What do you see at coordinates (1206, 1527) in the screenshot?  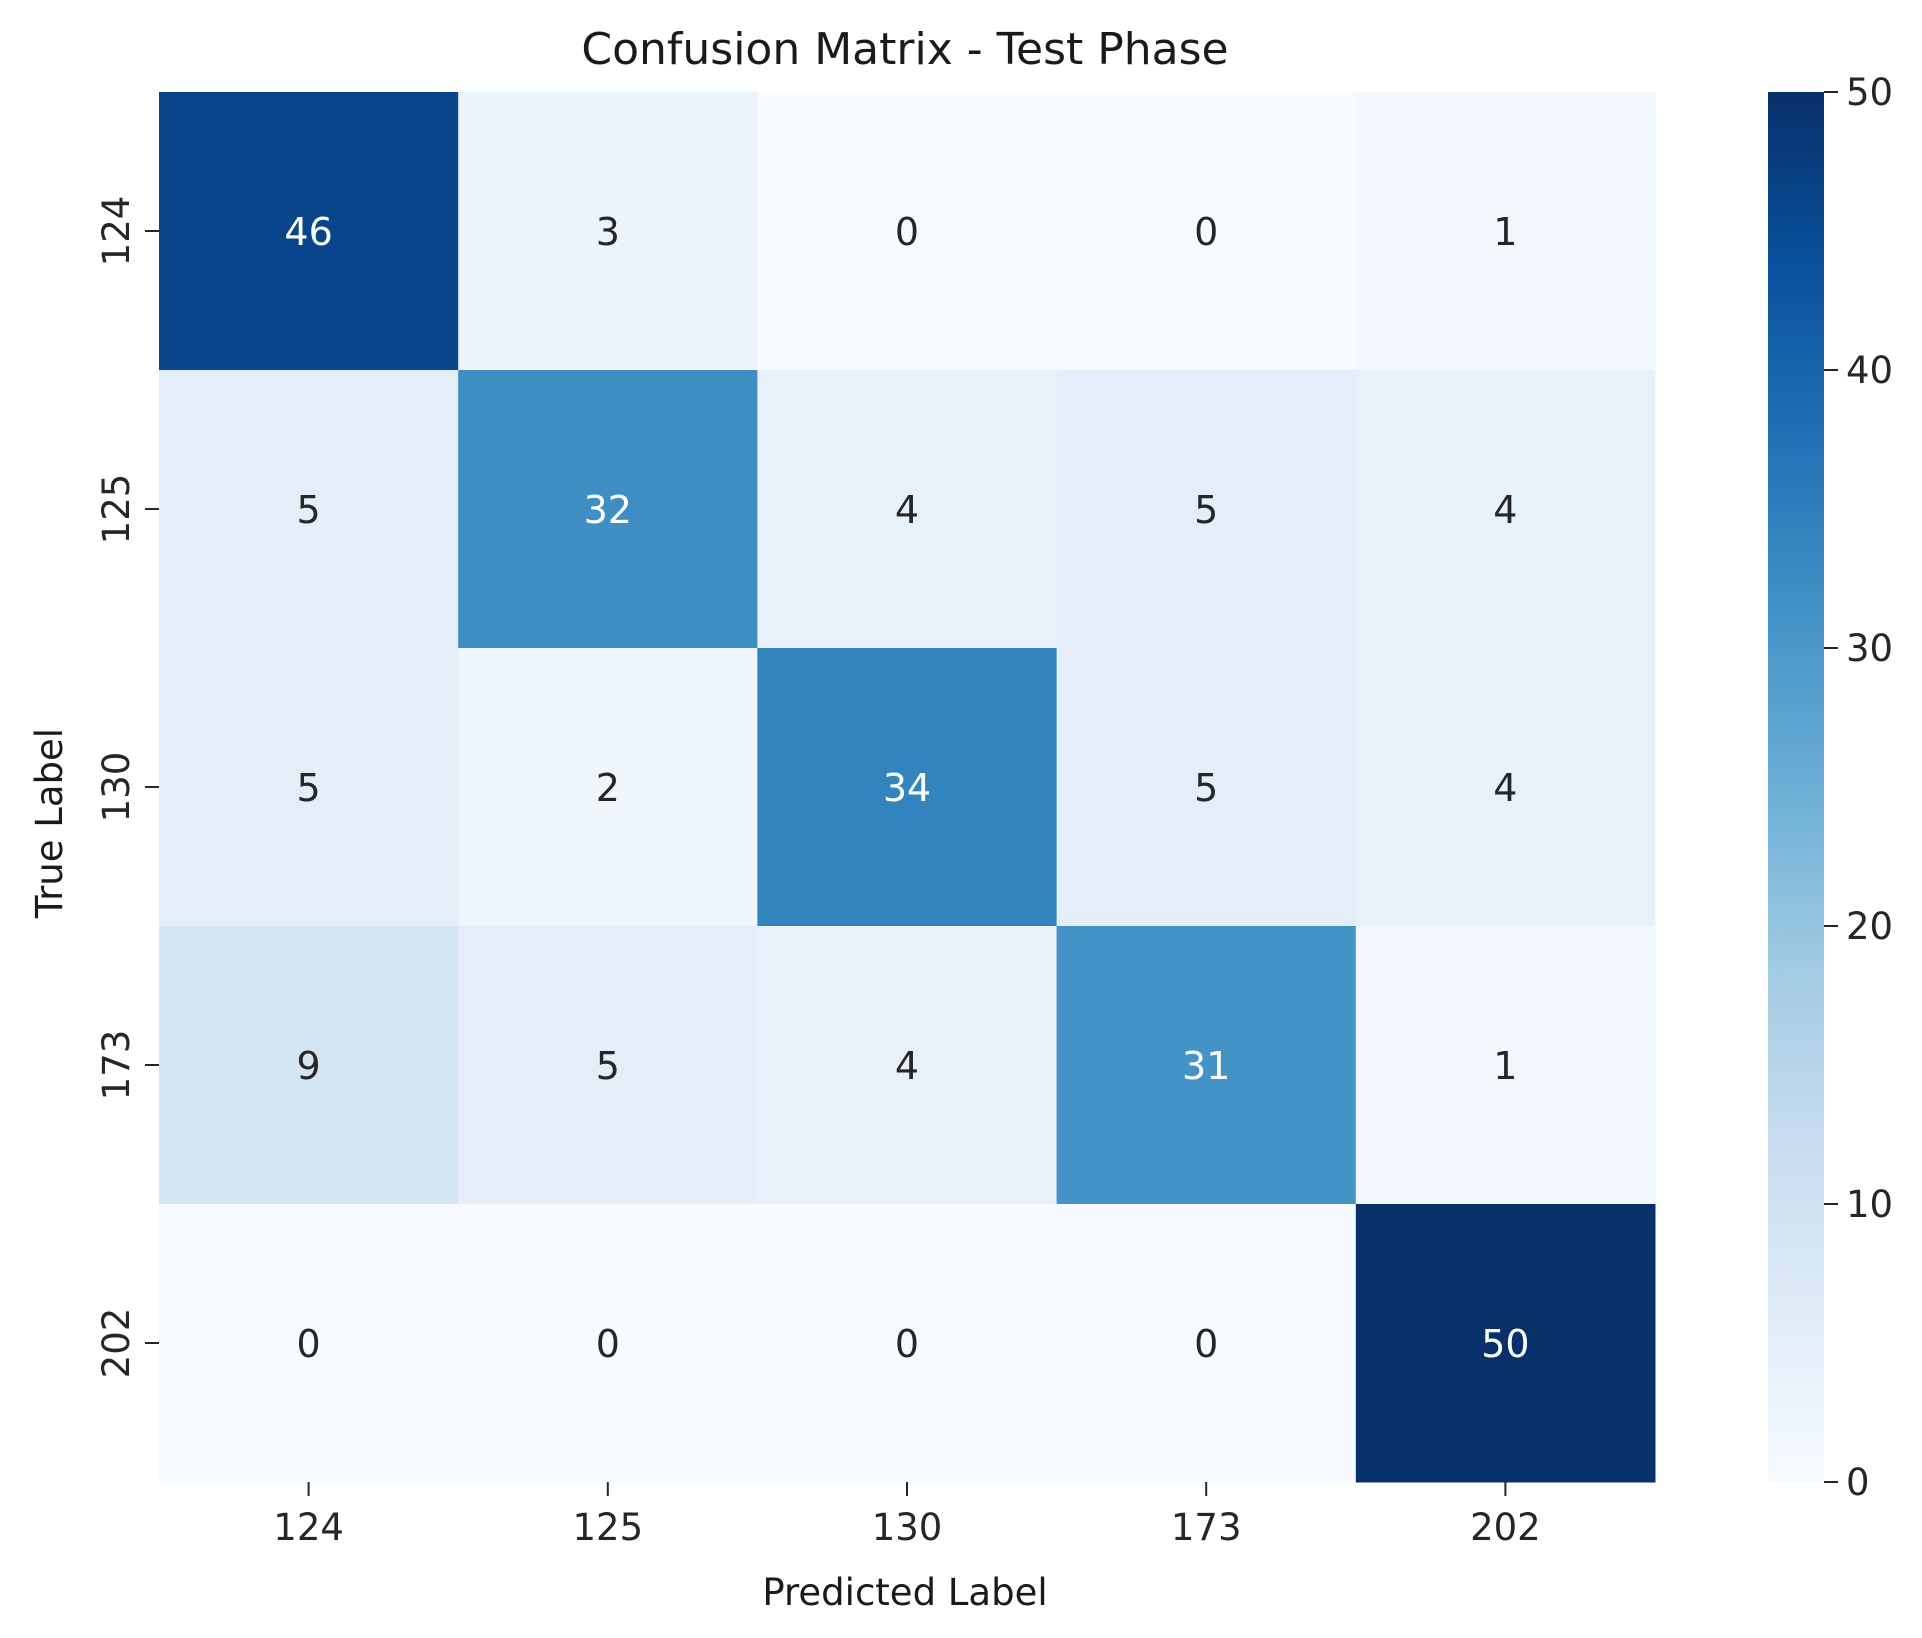 I see `x-tick-label: 173` at bounding box center [1206, 1527].